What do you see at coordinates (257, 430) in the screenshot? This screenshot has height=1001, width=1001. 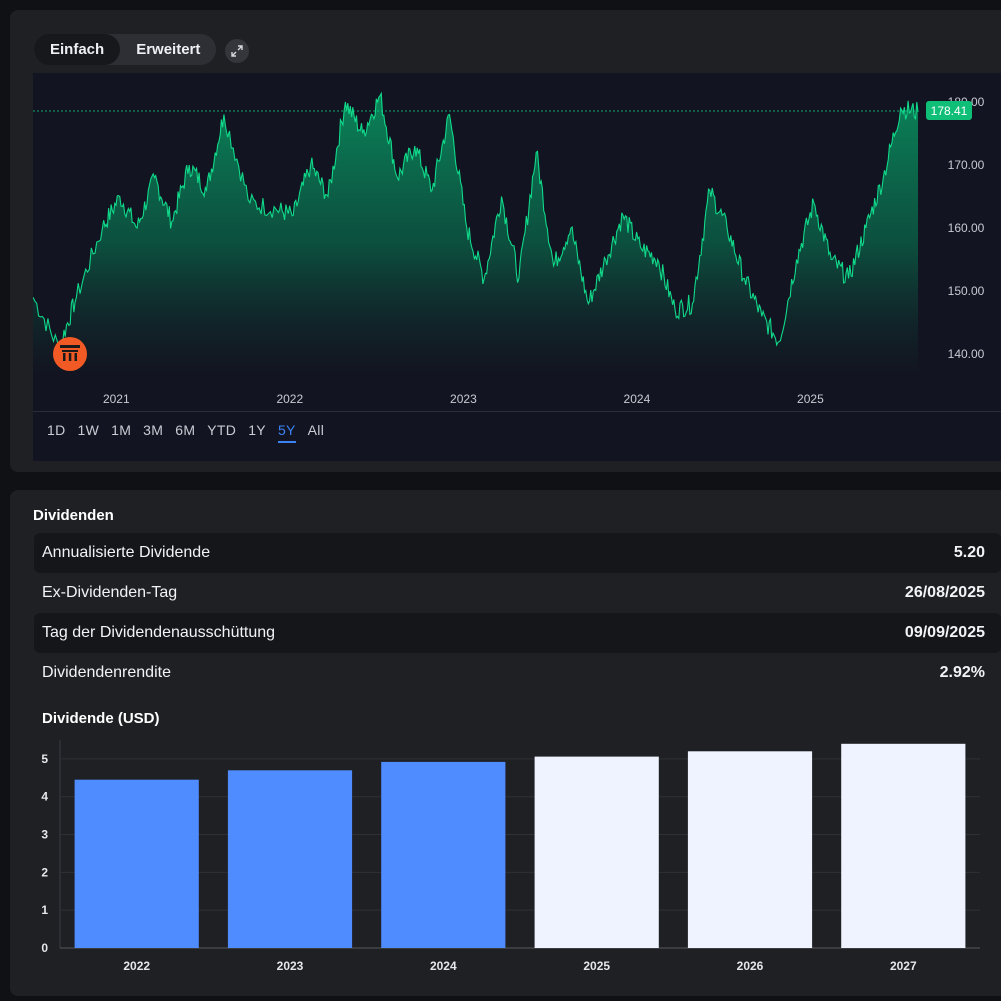 I see `range-button-1y: 1Y` at bounding box center [257, 430].